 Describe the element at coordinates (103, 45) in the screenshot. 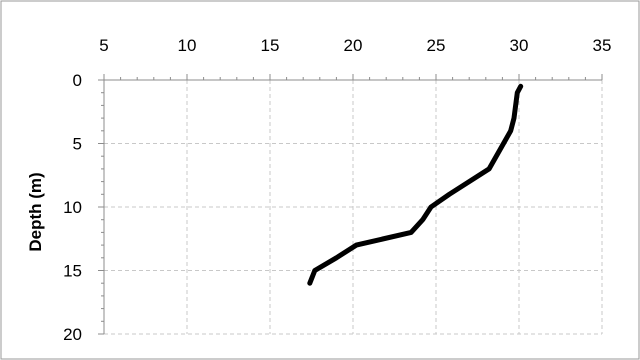

I see `x-tick-label: 5` at that location.